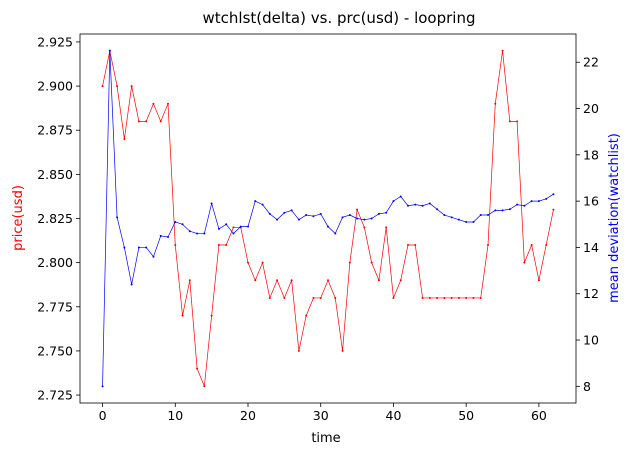  What do you see at coordinates (591, 340) in the screenshot?
I see `y-right-tick-label: 10` at bounding box center [591, 340].